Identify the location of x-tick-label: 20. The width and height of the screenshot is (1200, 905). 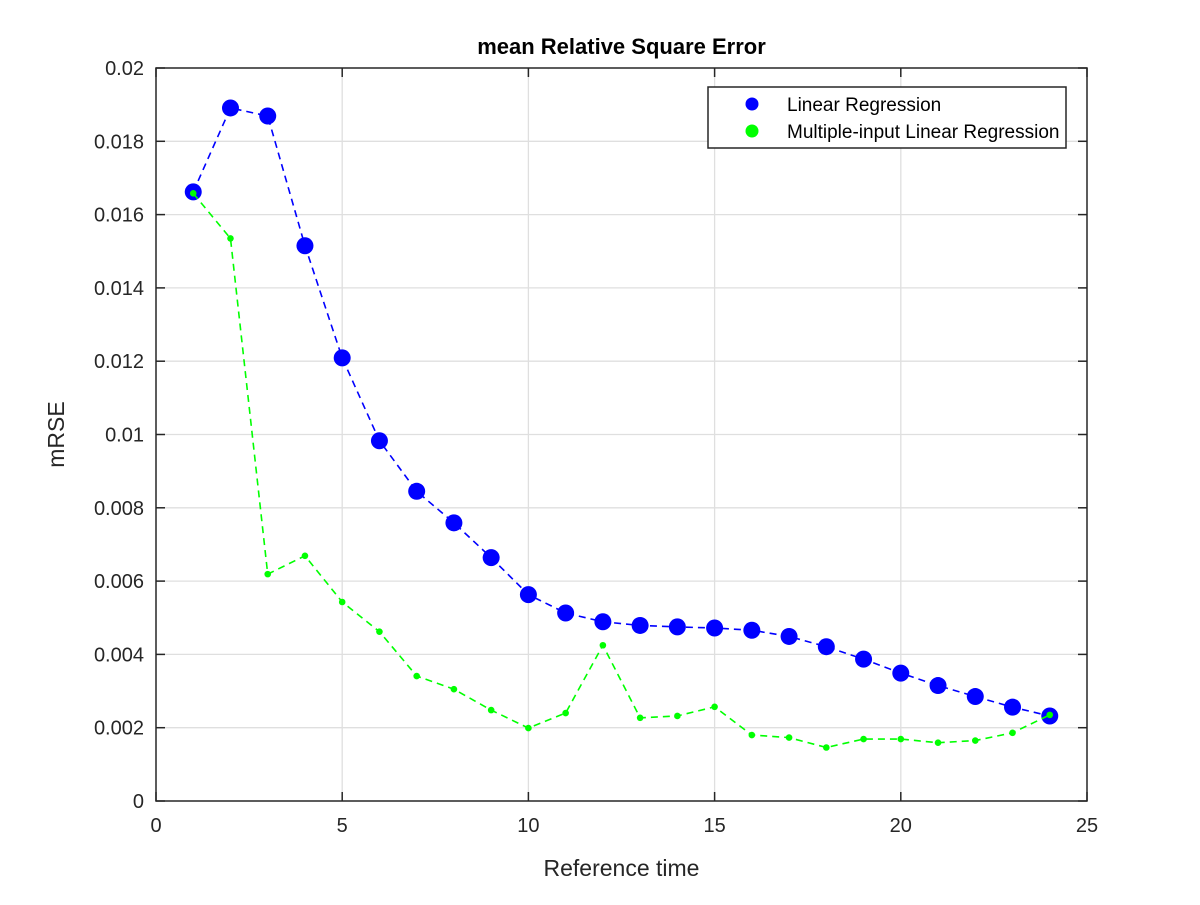
(901, 826).